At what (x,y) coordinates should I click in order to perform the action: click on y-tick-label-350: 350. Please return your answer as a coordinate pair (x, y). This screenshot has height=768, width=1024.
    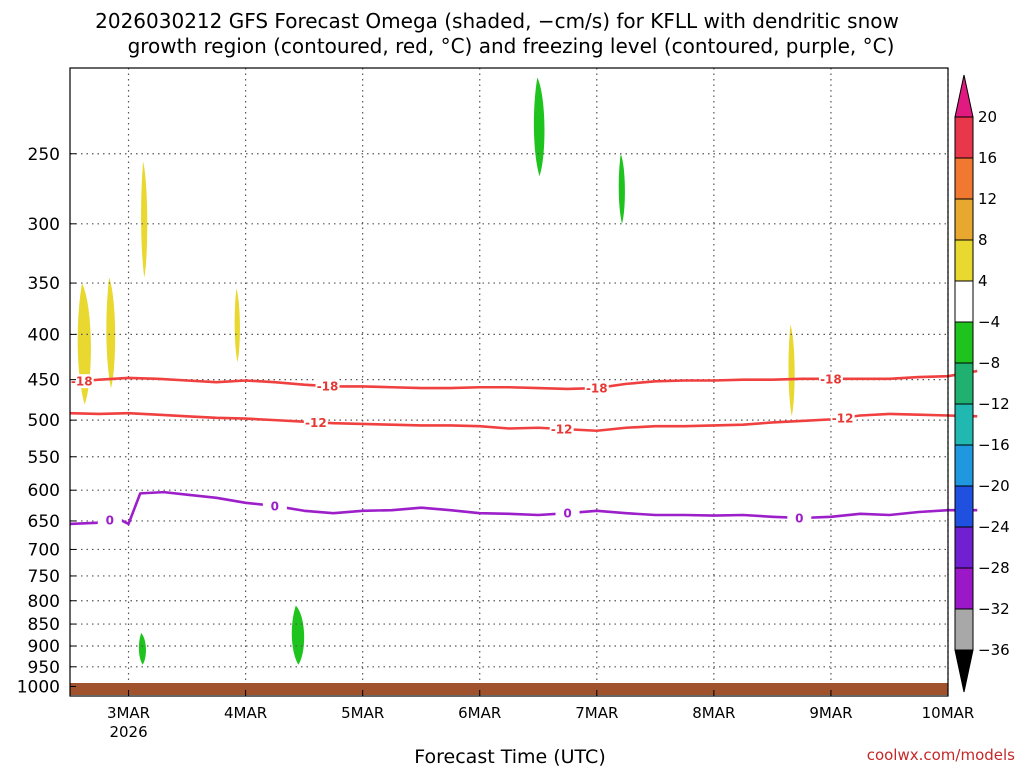
    Looking at the image, I should click on (44, 284).